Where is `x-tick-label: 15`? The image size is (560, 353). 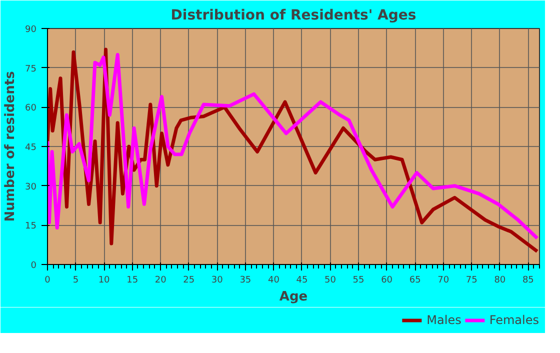 x-tick-label: 15 is located at coordinates (132, 281).